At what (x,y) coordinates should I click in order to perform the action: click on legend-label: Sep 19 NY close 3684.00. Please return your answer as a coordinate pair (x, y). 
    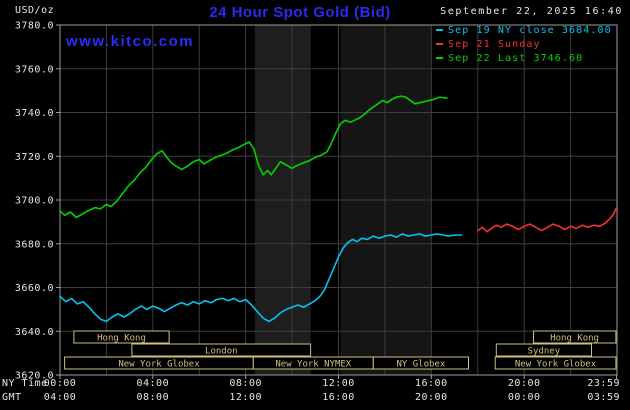
    Looking at the image, I should click on (530, 30).